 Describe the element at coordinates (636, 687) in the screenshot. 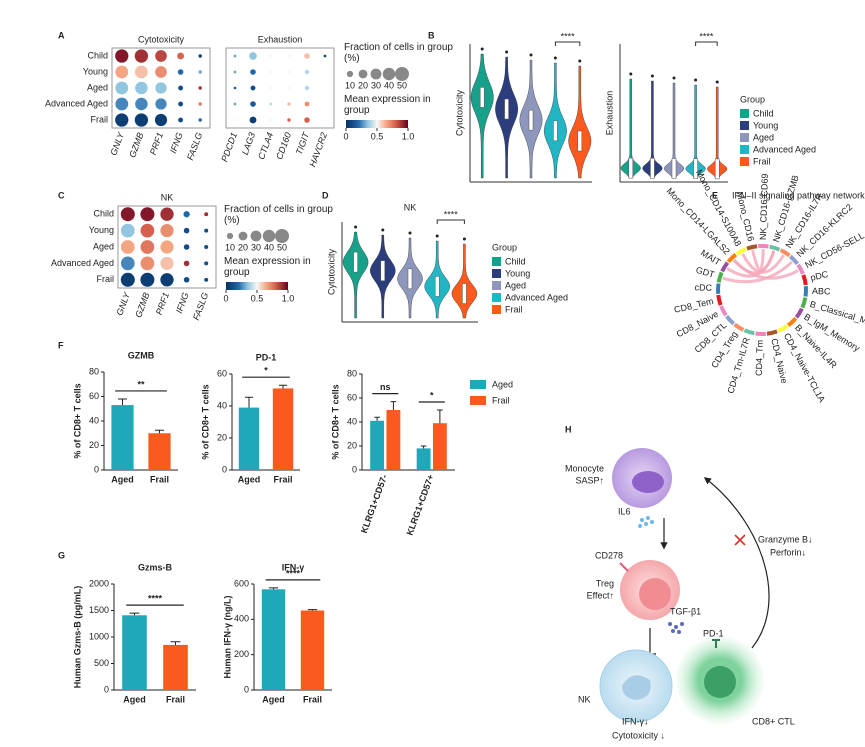

I see `nk-nucleus` at that location.